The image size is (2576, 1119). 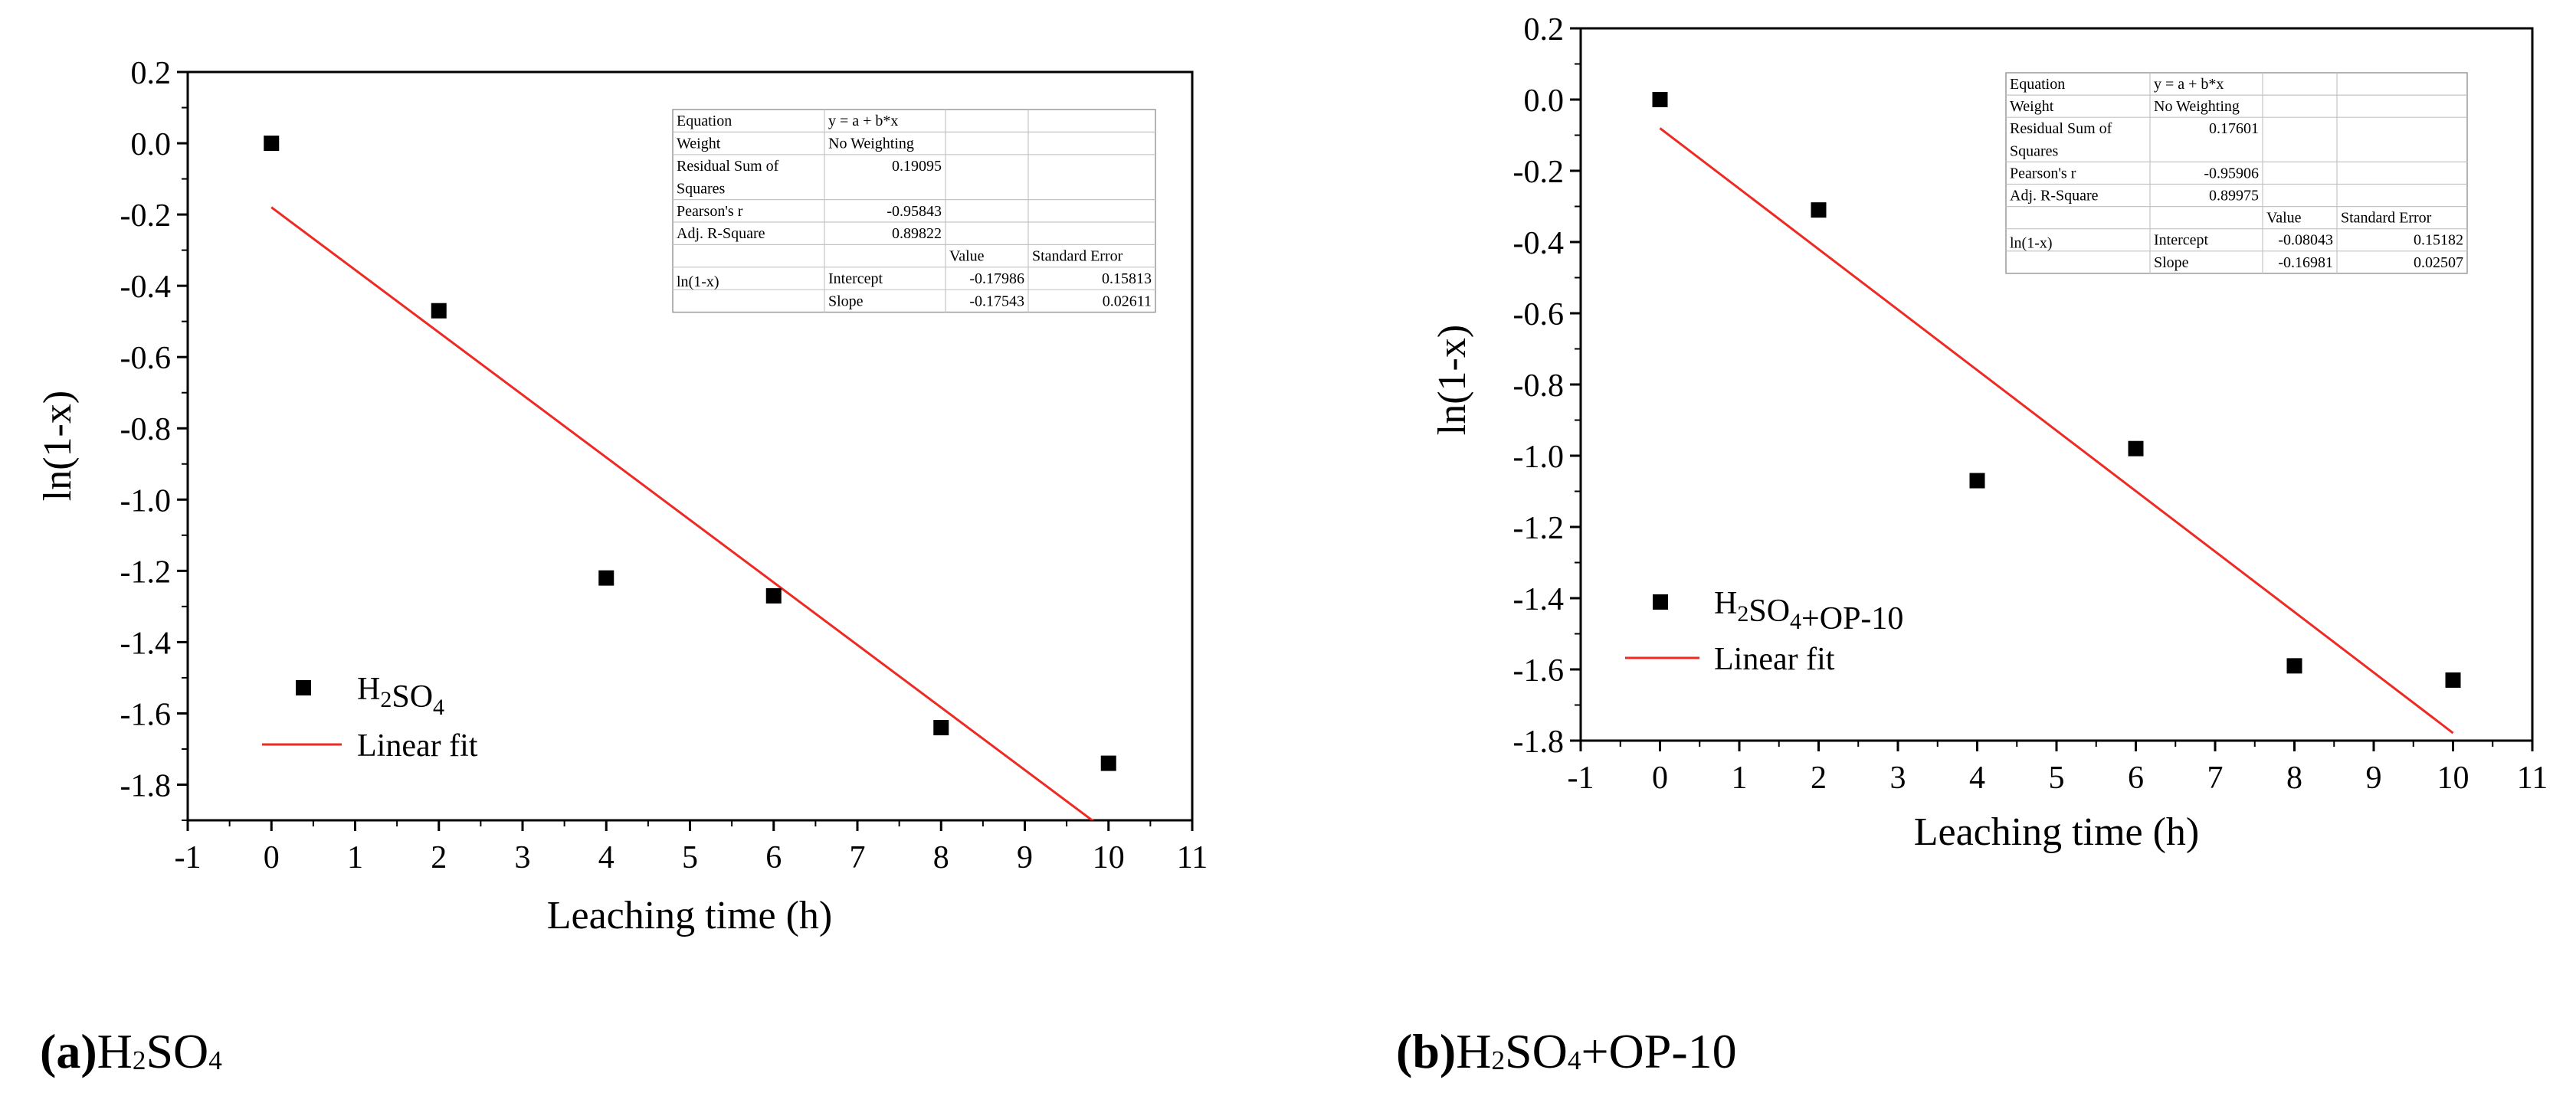 I want to click on panel-a-x-tick-label: 8, so click(x=941, y=857).